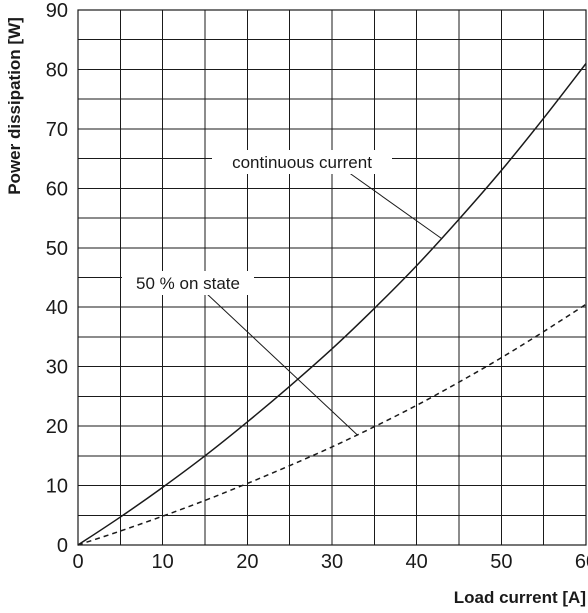  I want to click on x-tick-label: 30, so click(332, 562).